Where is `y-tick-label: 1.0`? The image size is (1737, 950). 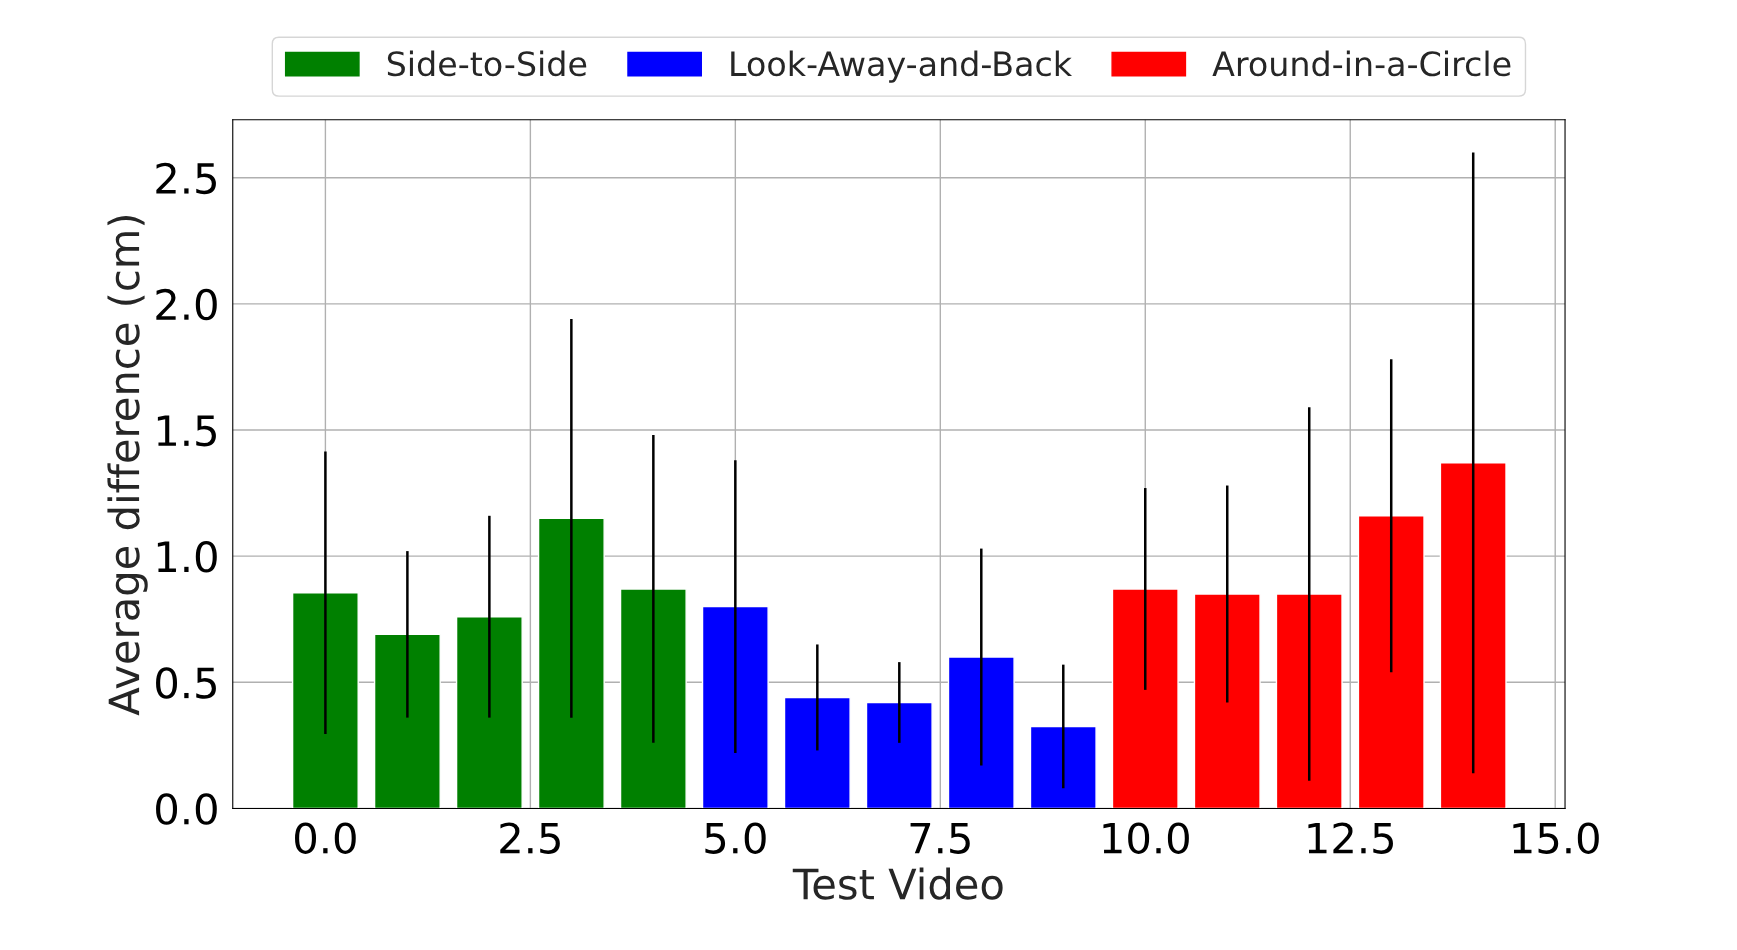 y-tick-label: 1.0 is located at coordinates (187, 557).